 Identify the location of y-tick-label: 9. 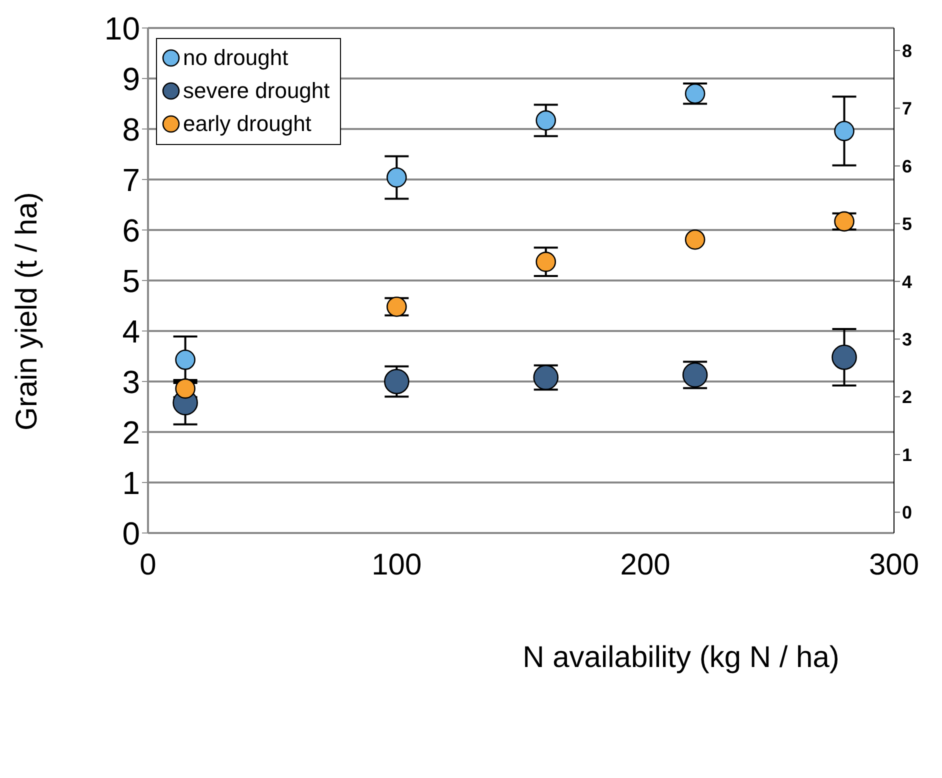
(131, 78).